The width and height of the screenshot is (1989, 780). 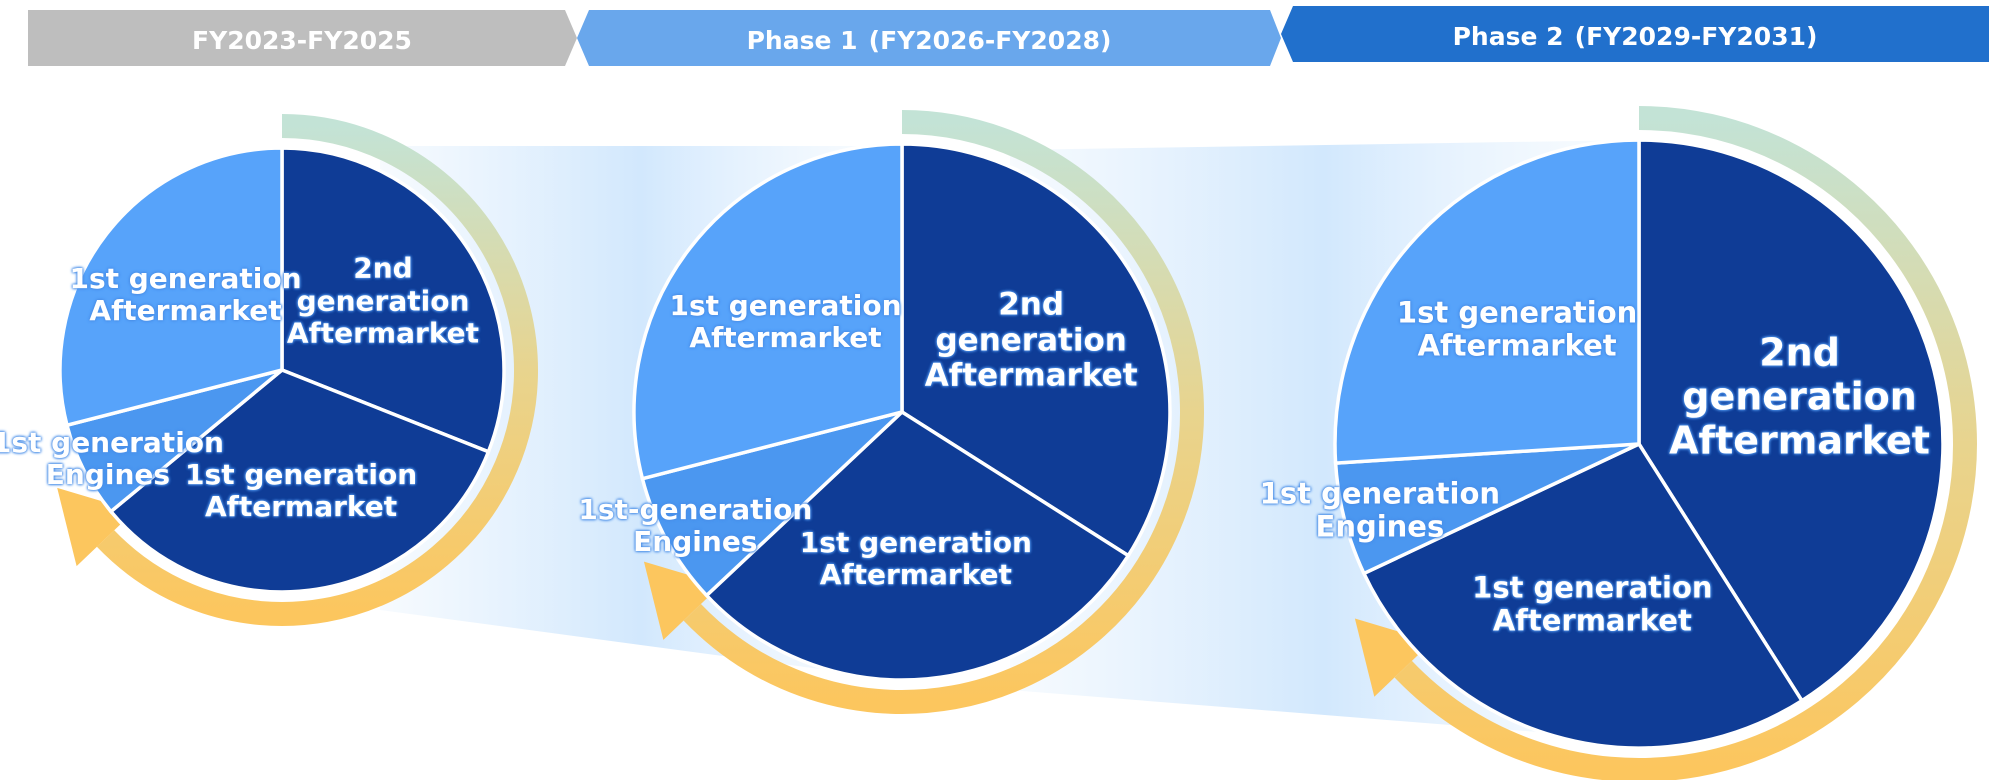 What do you see at coordinates (802, 40) in the screenshot?
I see `header-title: Phase 1` at bounding box center [802, 40].